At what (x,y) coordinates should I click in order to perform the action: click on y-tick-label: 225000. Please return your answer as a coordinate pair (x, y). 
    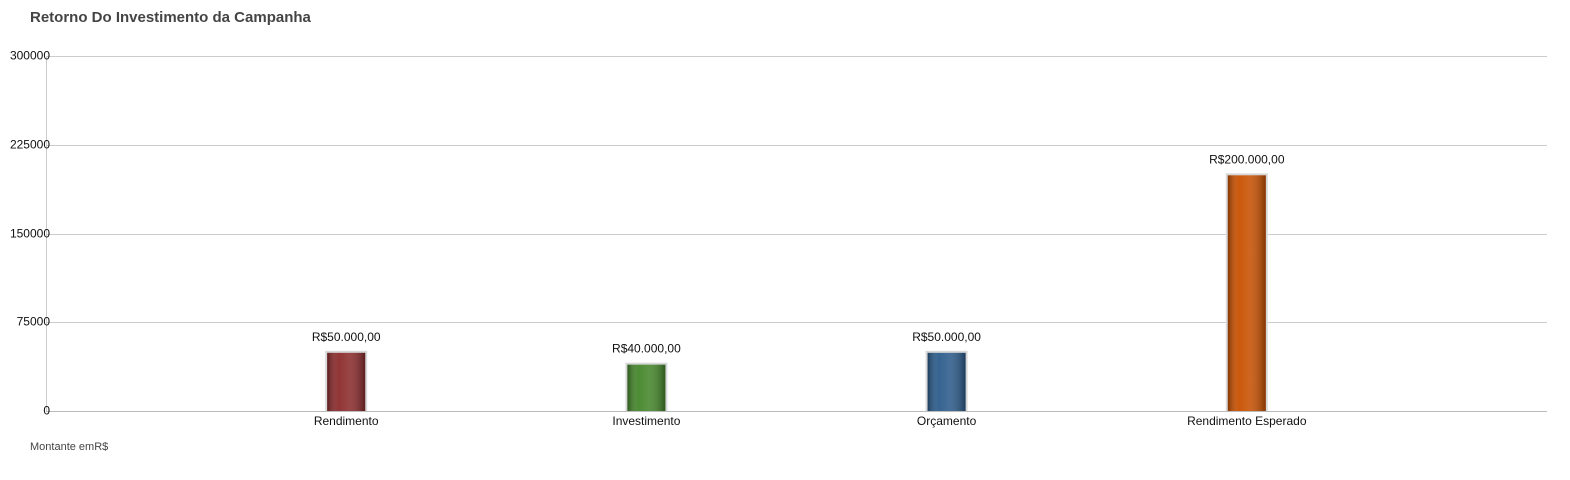
    Looking at the image, I should click on (30, 145).